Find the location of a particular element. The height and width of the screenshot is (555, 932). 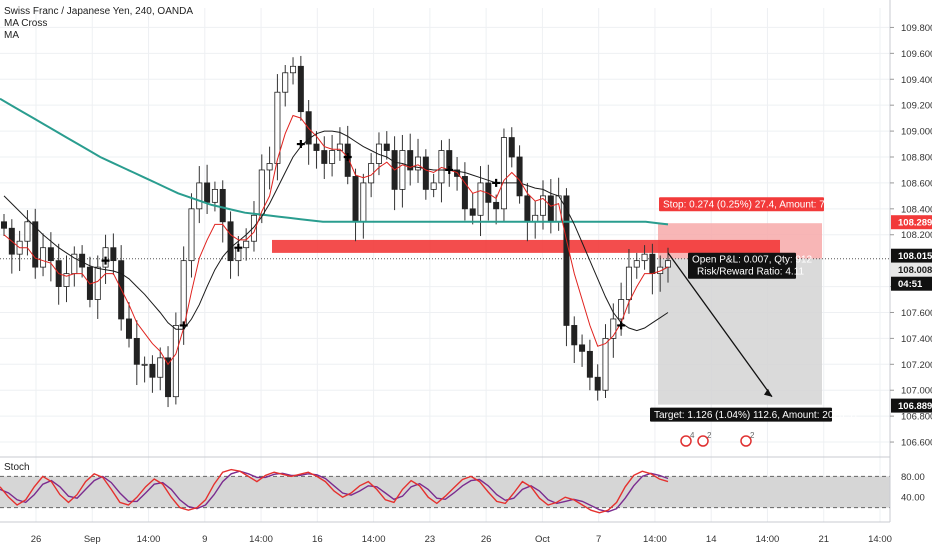

countdown-label: 04:51 is located at coordinates (910, 284).